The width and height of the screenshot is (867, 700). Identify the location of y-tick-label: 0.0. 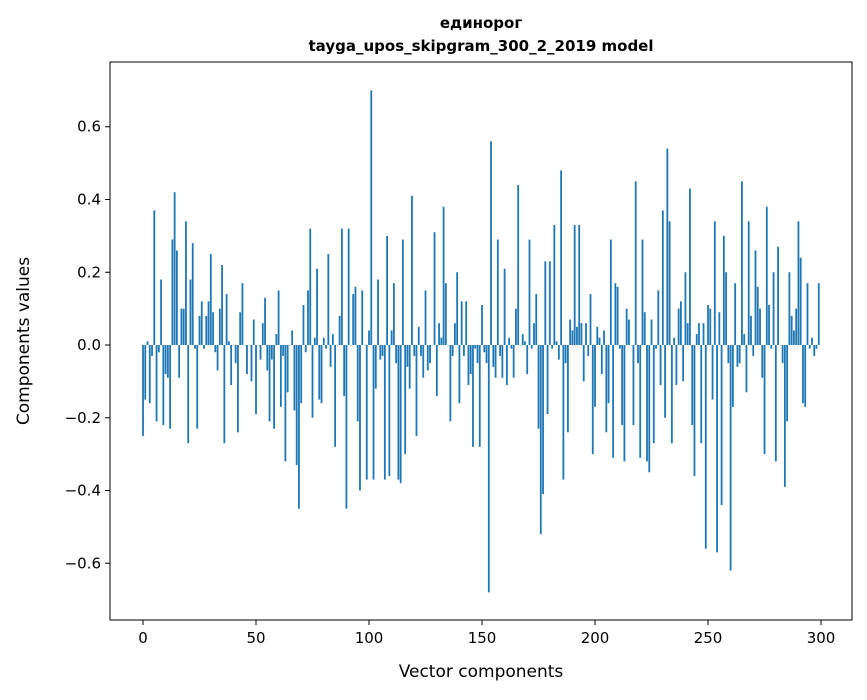
(89, 345).